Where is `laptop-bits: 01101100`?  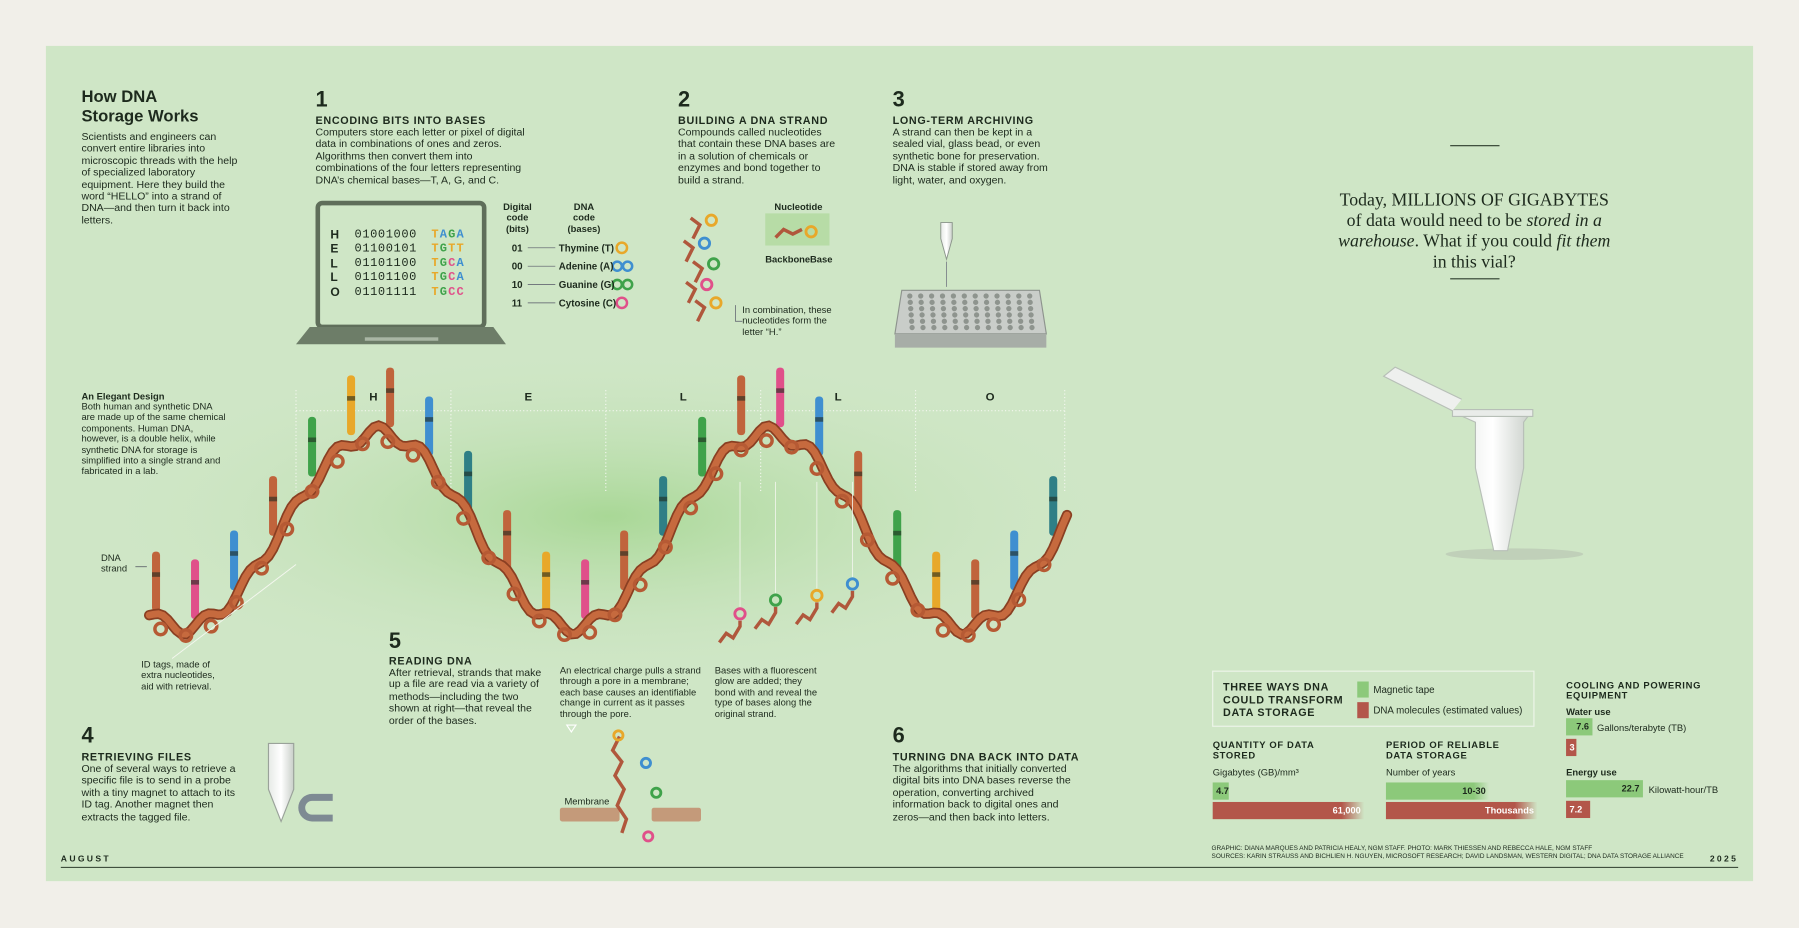 laptop-bits: 01101100 is located at coordinates (385, 277).